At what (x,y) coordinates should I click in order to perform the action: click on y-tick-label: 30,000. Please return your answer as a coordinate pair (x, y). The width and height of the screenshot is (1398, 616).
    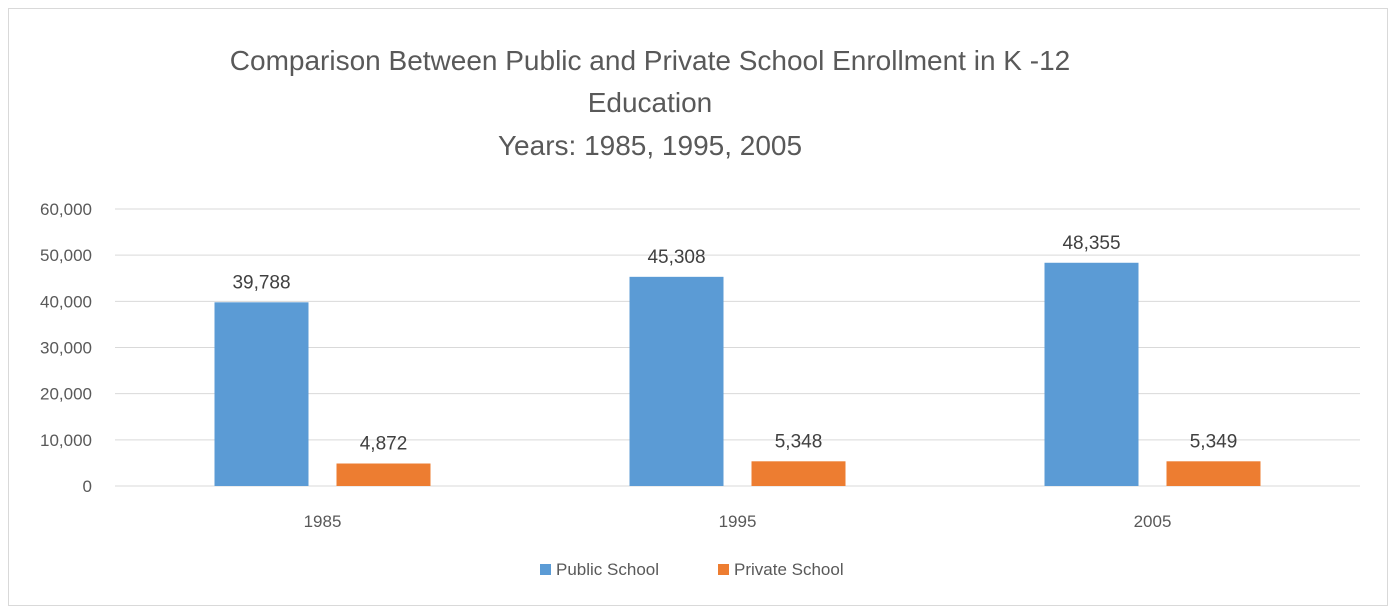
    Looking at the image, I should click on (66, 348).